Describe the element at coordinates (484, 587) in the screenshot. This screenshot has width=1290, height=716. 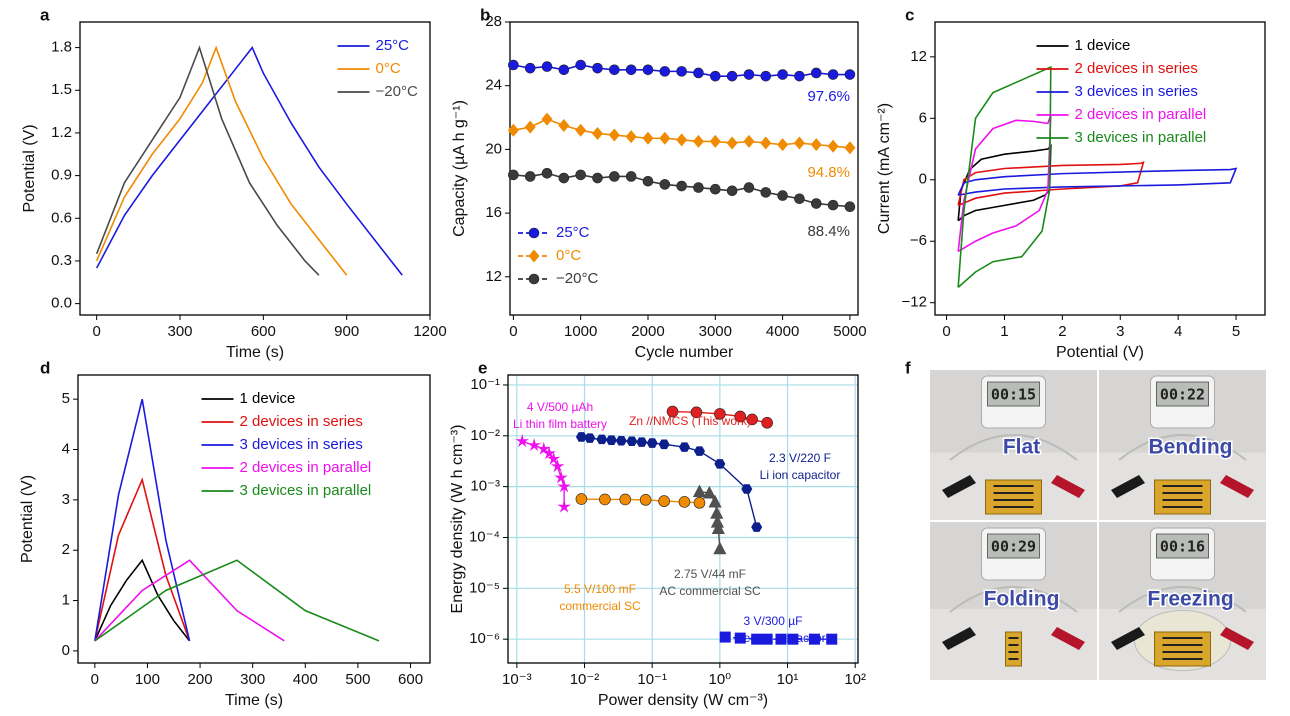
I see `y-tick-label: 10⁻⁵` at that location.